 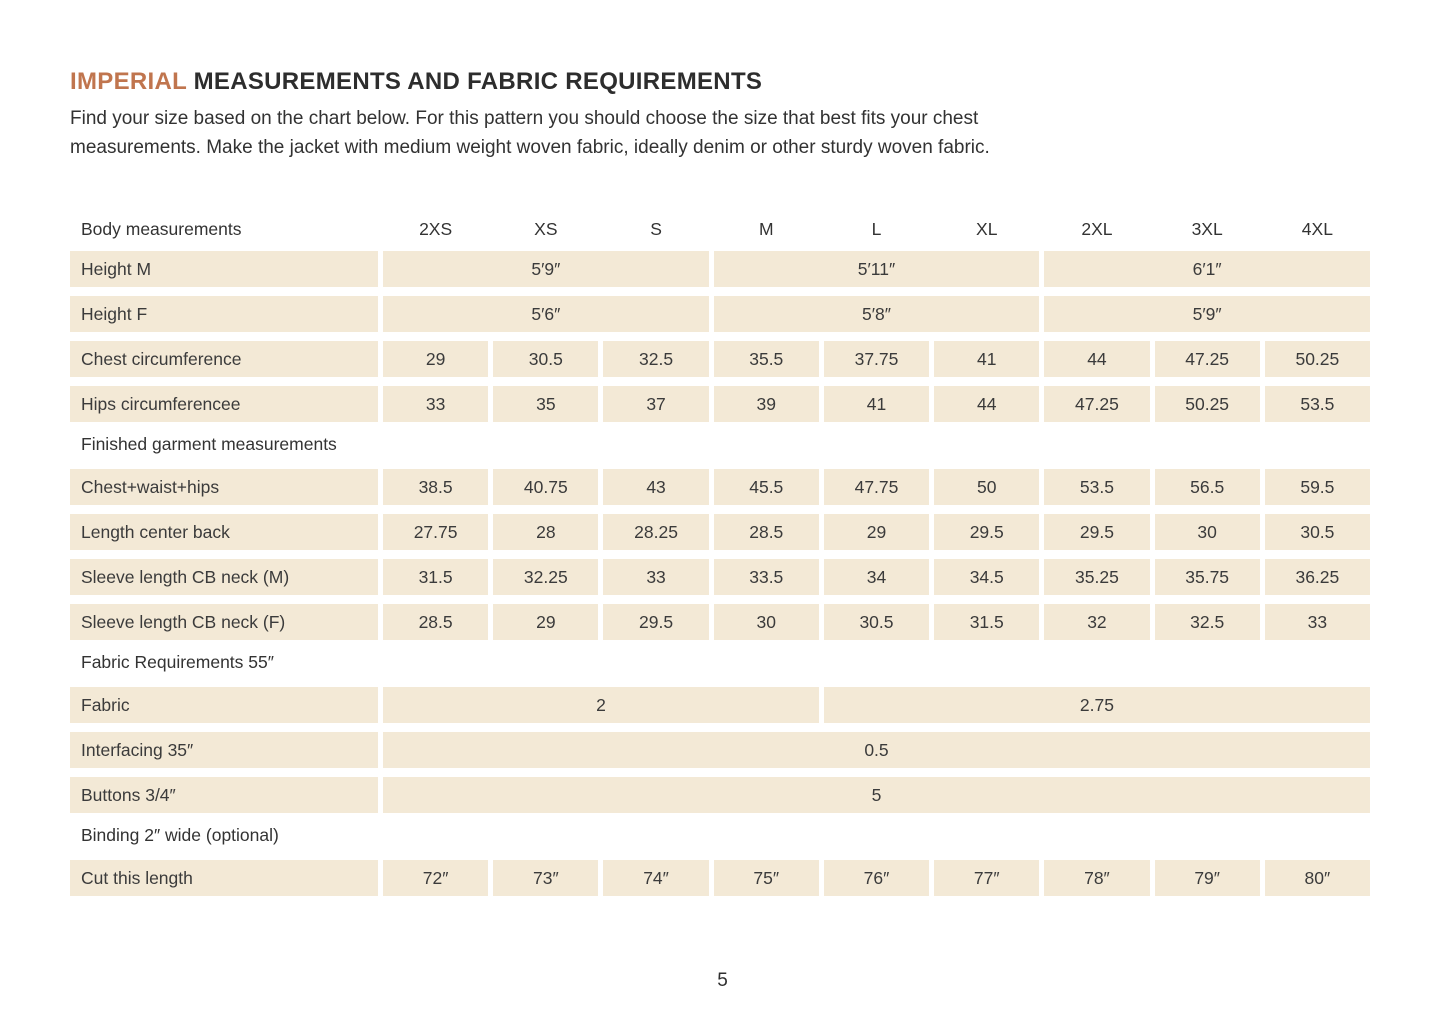 What do you see at coordinates (436, 487) in the screenshot?
I see `value-cell: 38.5` at bounding box center [436, 487].